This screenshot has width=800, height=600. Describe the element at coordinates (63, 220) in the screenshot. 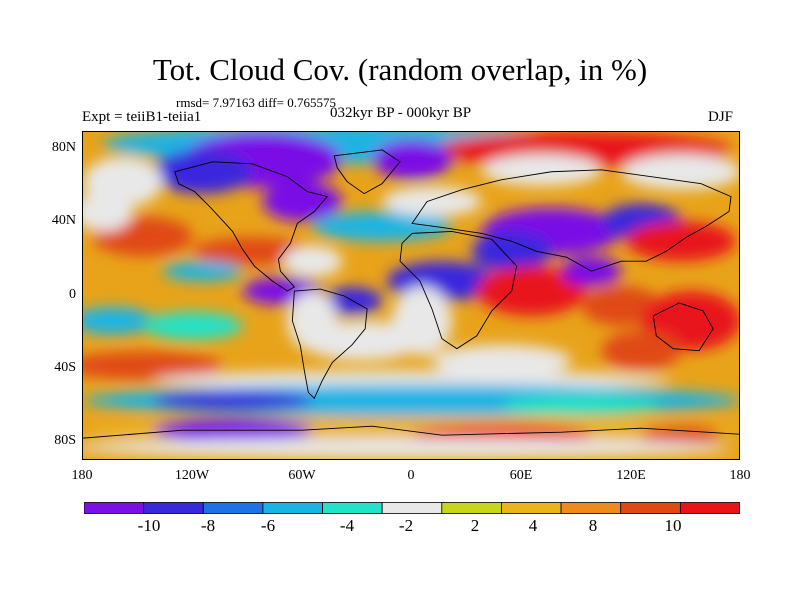

I see `lat-label-40n: 40N` at that location.